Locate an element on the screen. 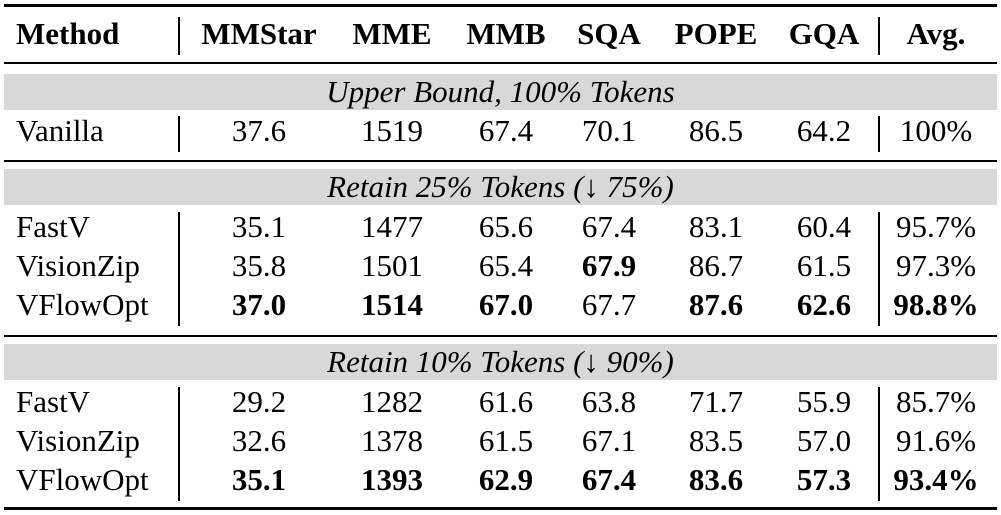 The height and width of the screenshot is (515, 1001). header-mmstar: MMStar is located at coordinates (259, 33).